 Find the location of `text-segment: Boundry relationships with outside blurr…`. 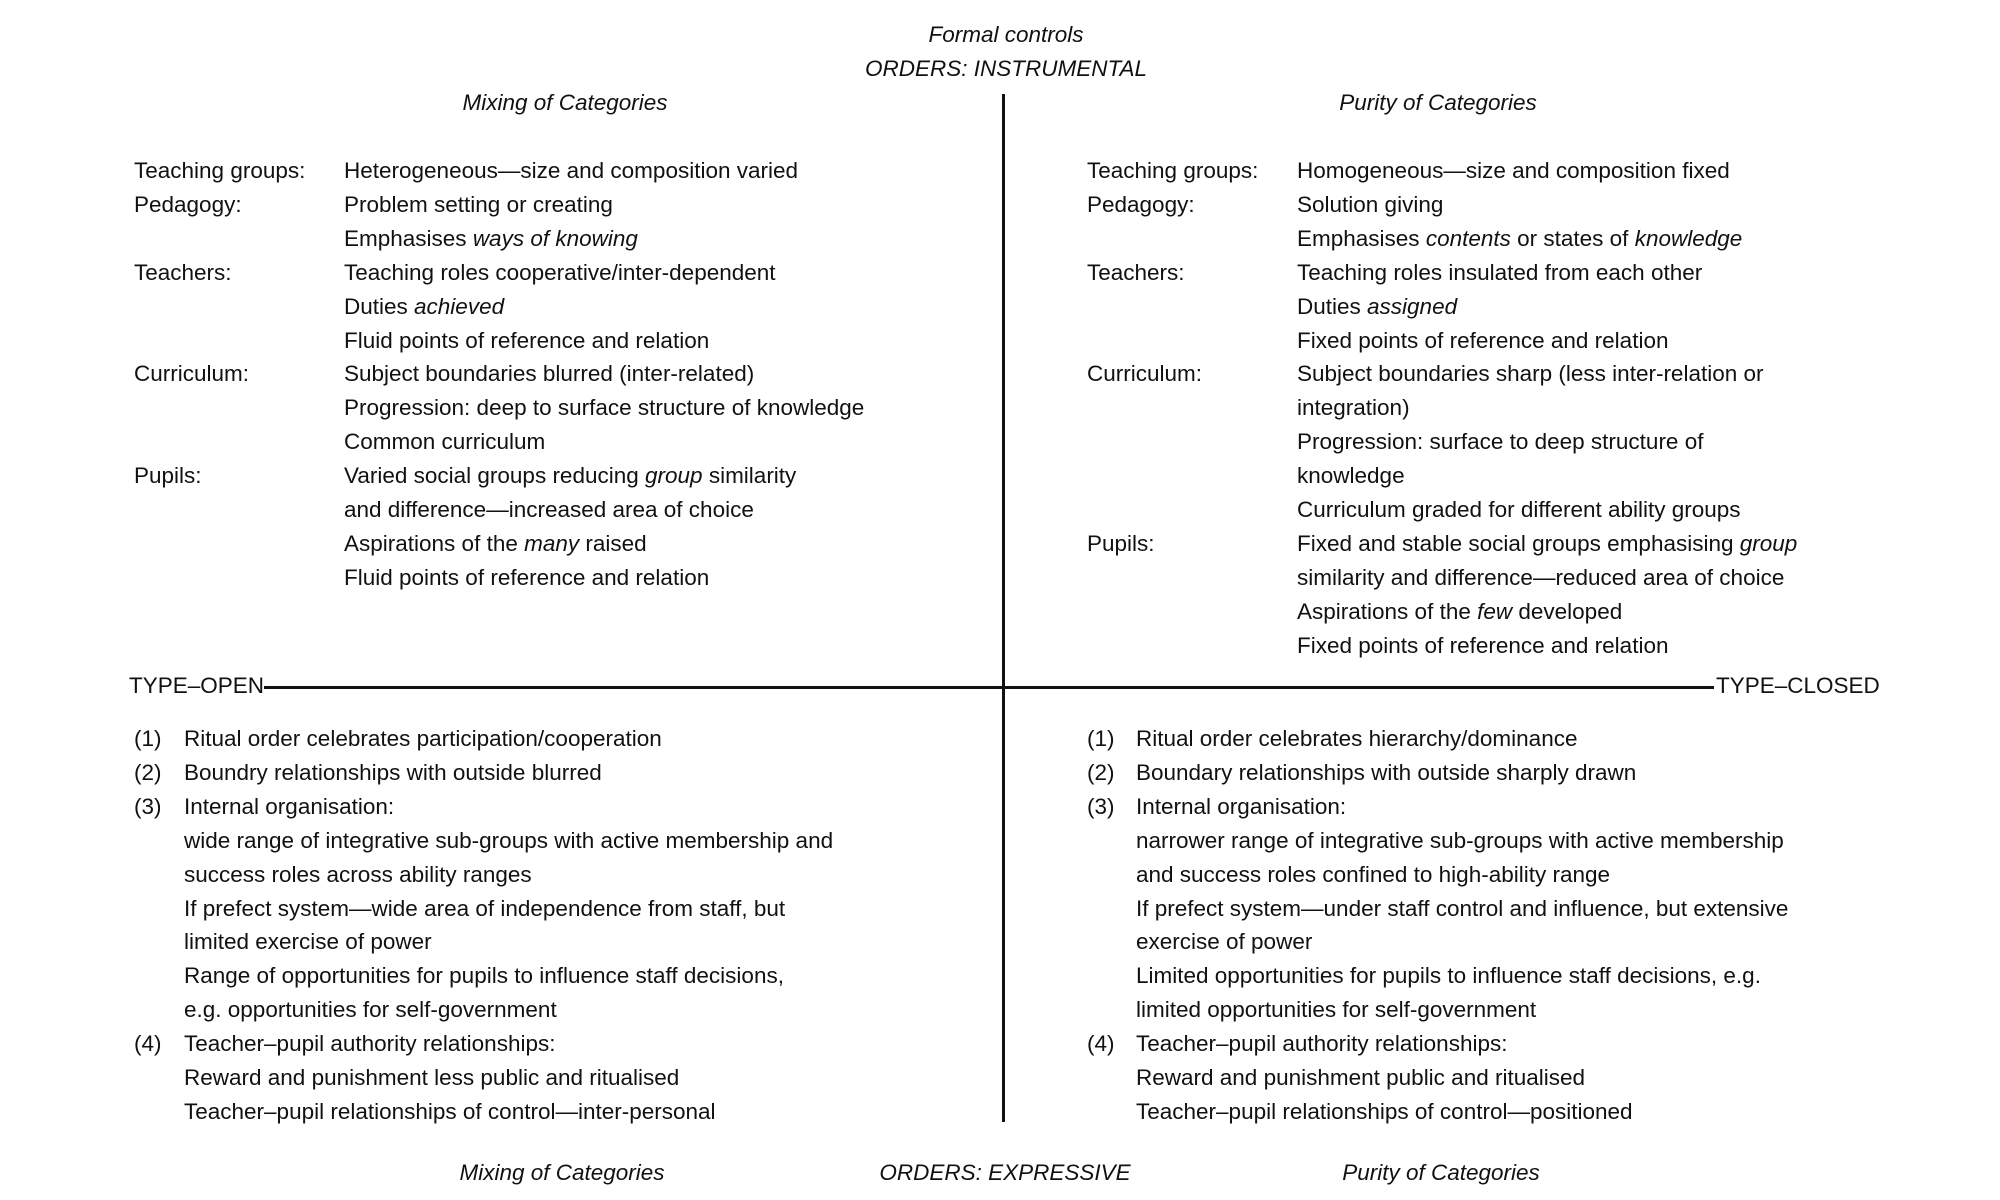

text-segment: Boundry relationships with outside blurr… is located at coordinates (393, 772).